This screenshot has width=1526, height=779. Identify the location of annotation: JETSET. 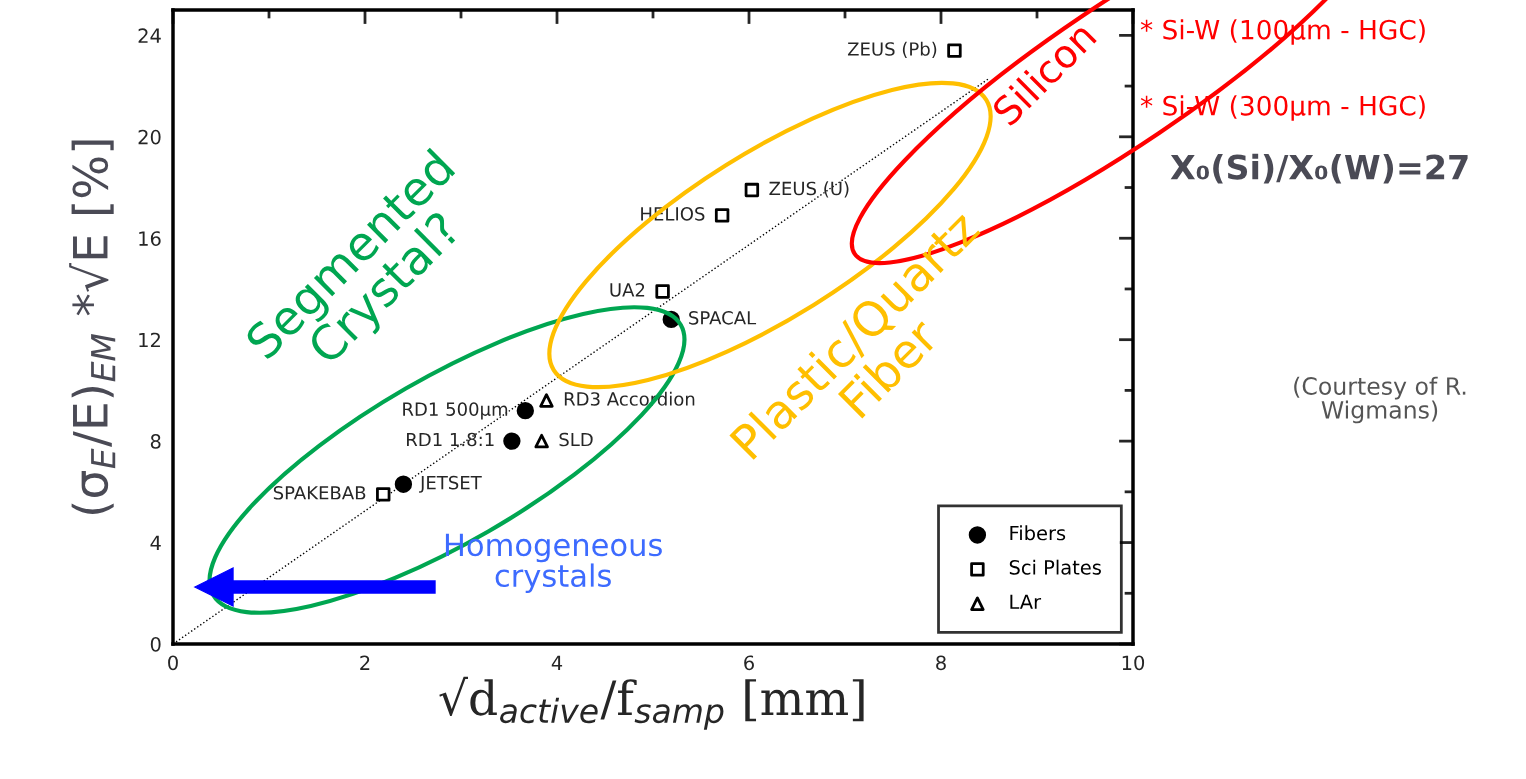
(450, 484).